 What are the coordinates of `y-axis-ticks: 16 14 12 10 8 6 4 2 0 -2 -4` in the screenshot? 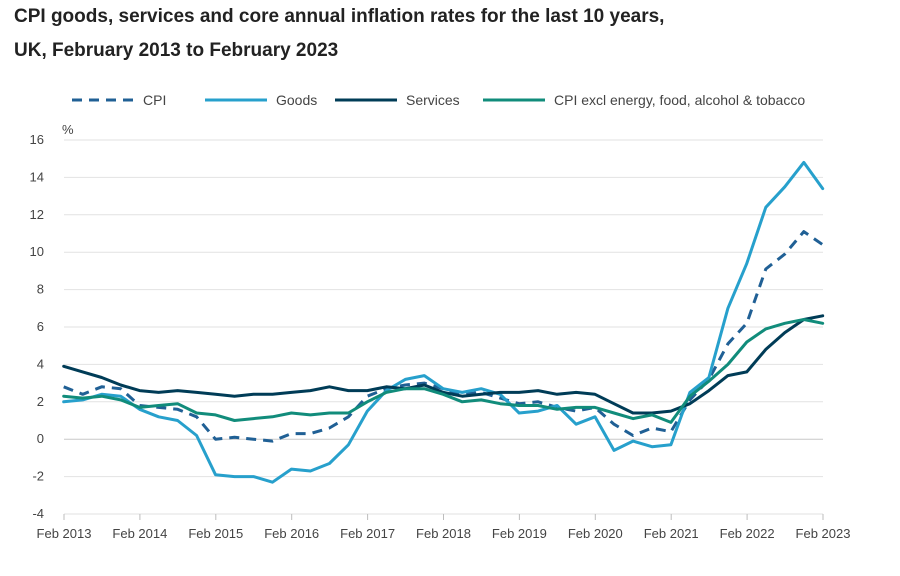 It's located at (37, 326).